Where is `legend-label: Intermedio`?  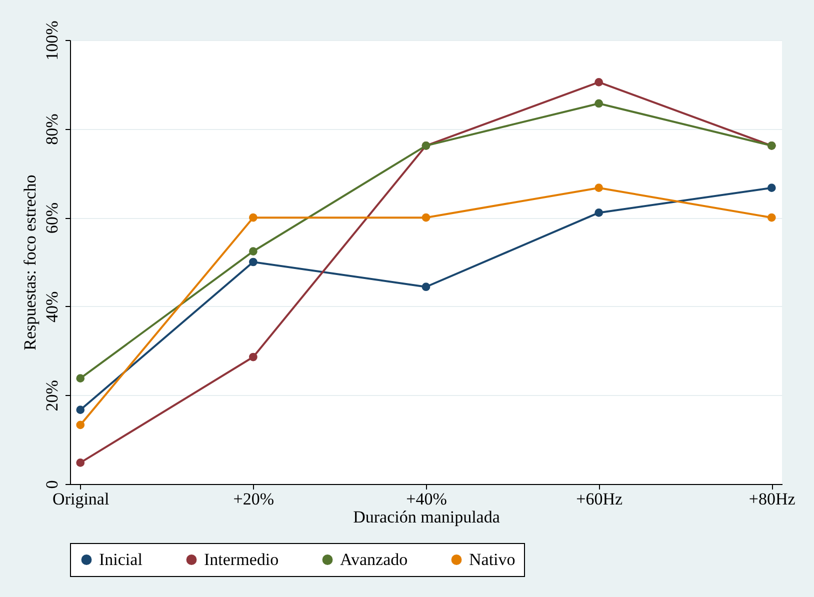 legend-label: Intermedio is located at coordinates (241, 559).